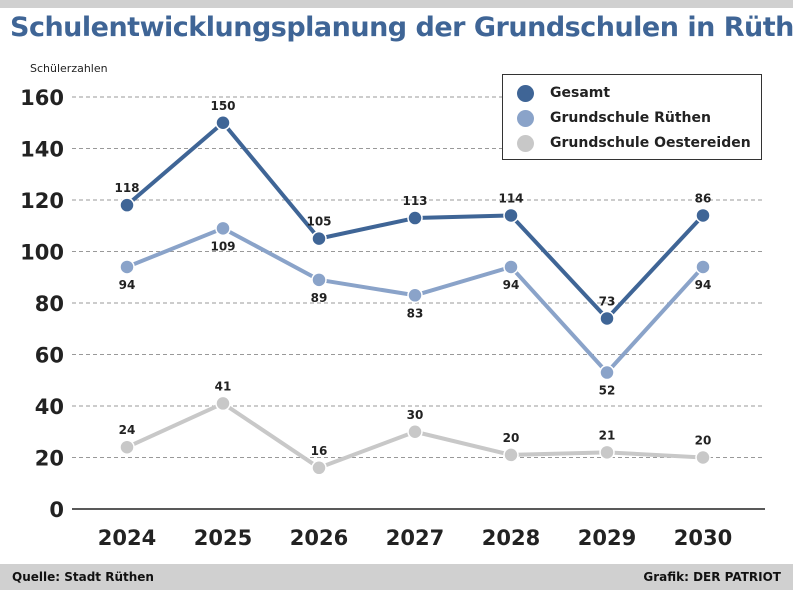 This screenshot has height=590, width=793. I want to click on data-label: 118, so click(126, 188).